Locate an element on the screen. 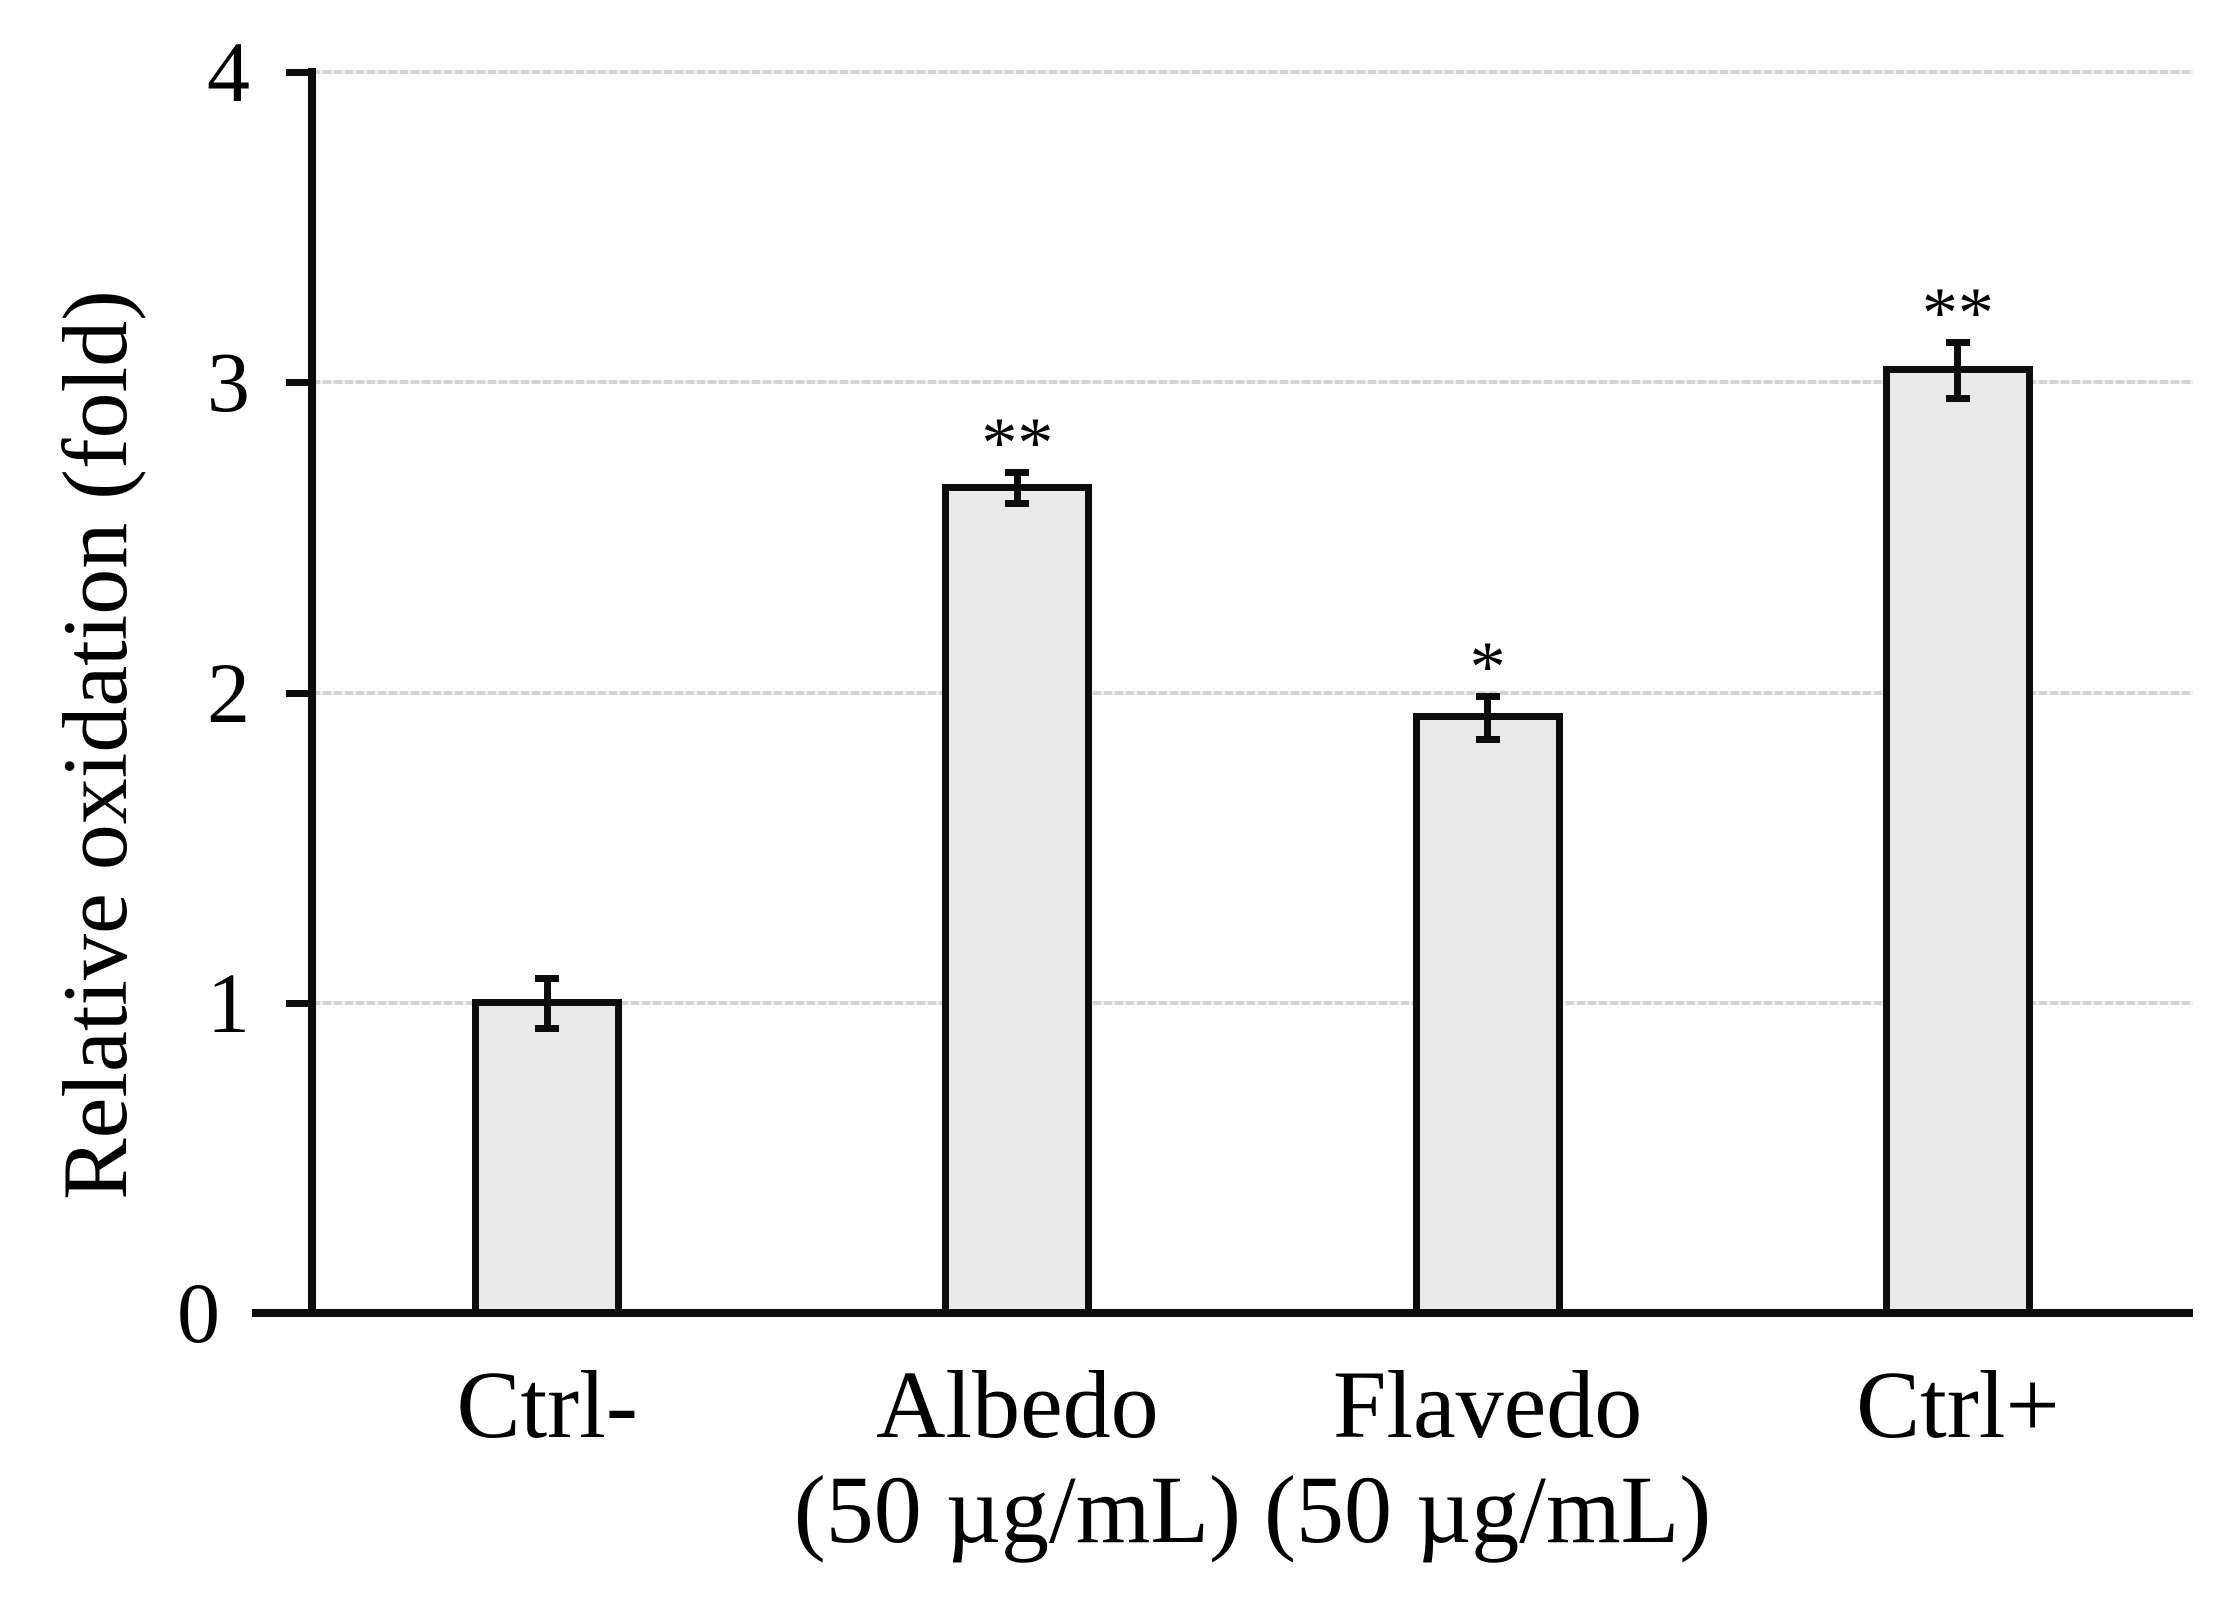 Image resolution: width=2230 pixels, height=1597 pixels. significance-label: * is located at coordinates (1487, 666).